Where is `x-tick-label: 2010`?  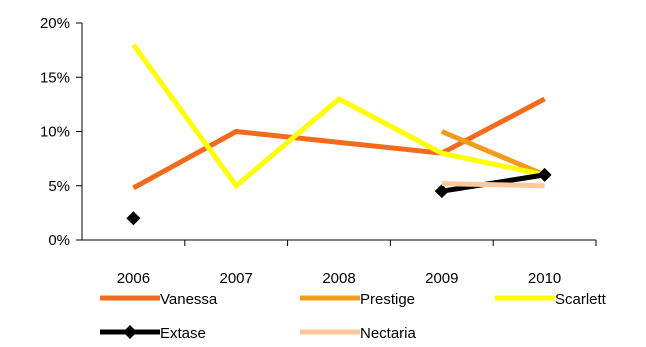 x-tick-label: 2010 is located at coordinates (544, 278).